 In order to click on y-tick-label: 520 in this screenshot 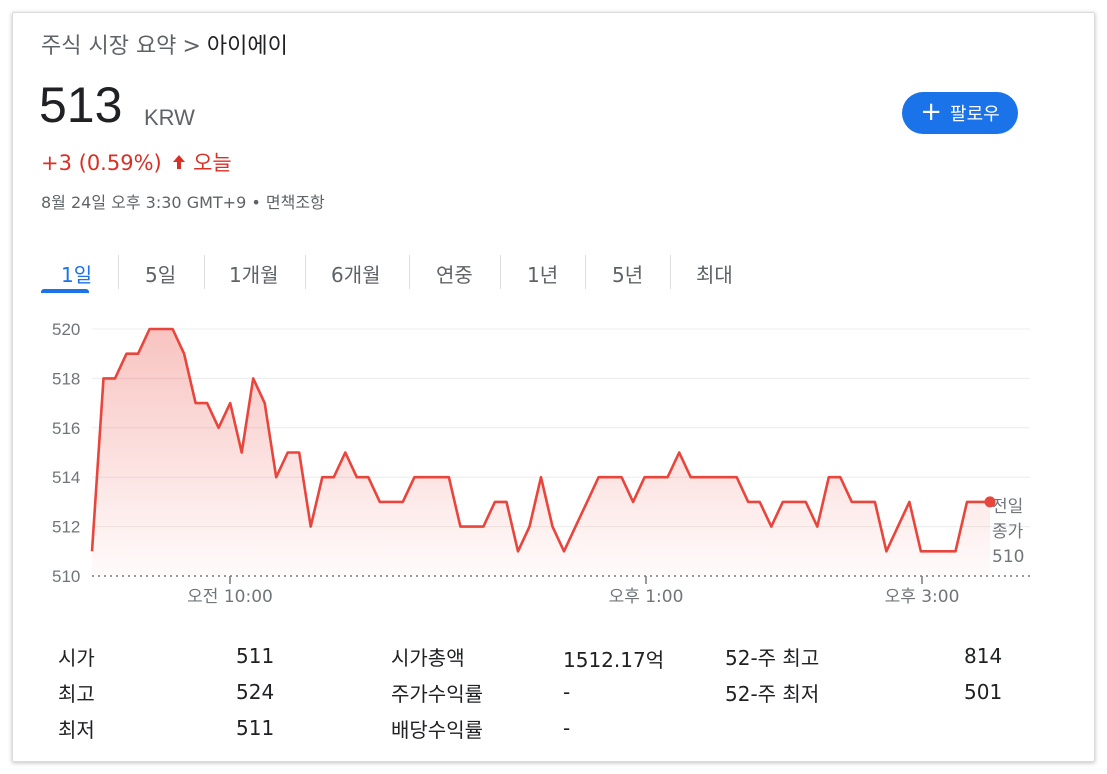, I will do `click(66, 329)`.